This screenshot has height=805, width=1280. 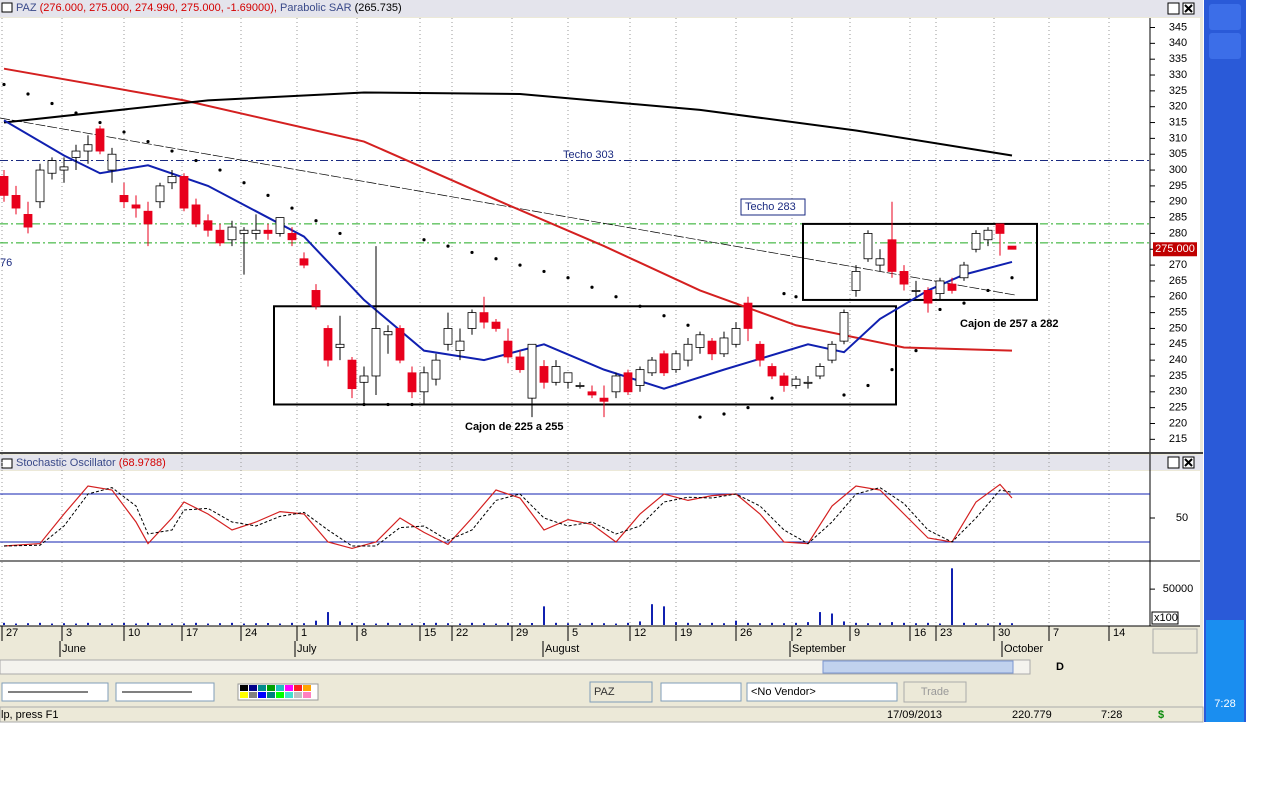 What do you see at coordinates (621, 692) in the screenshot?
I see `ticker-box` at bounding box center [621, 692].